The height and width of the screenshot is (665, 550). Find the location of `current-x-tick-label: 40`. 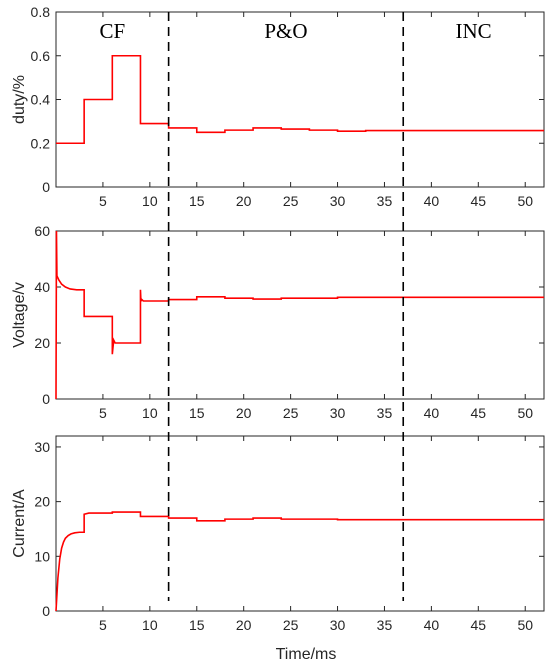

current-x-tick-label: 40 is located at coordinates (432, 625).